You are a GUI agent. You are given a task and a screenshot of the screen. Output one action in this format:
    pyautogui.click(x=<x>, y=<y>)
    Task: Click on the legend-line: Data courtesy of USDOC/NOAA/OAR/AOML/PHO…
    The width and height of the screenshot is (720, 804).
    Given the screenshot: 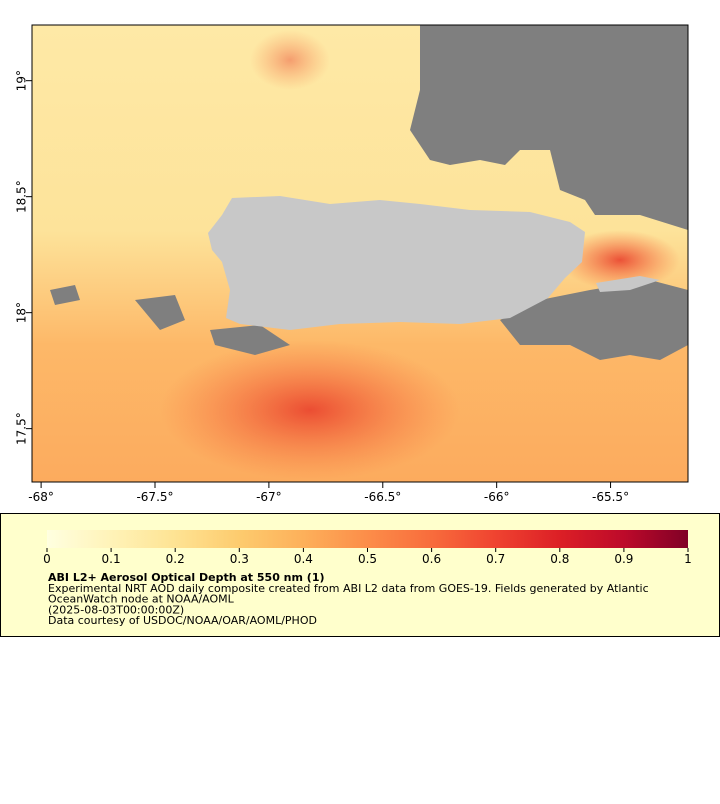 What is the action you would take?
    pyautogui.click(x=182, y=620)
    